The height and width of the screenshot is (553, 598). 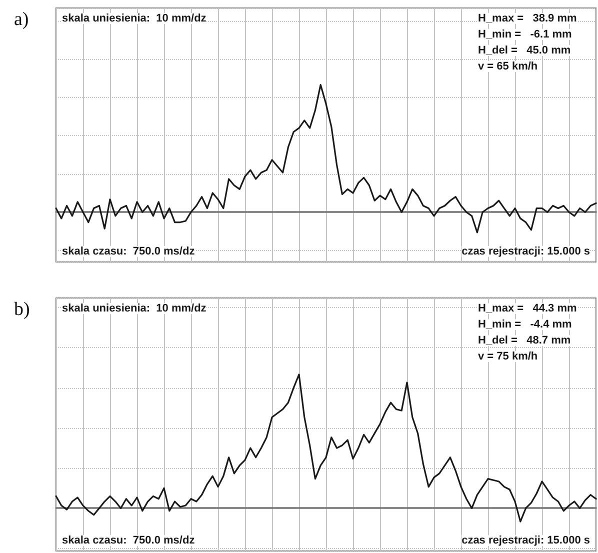 What do you see at coordinates (21, 19) in the screenshot?
I see `chart-title: a)` at bounding box center [21, 19].